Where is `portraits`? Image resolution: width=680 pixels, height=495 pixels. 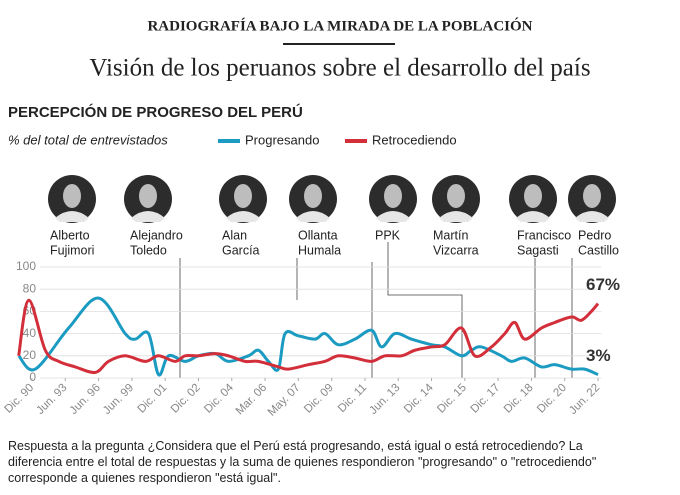 portraits is located at coordinates (332, 199).